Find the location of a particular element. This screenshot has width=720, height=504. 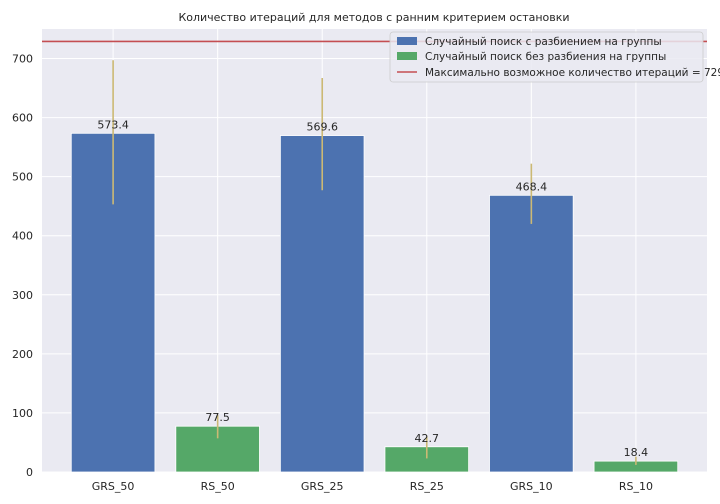

y-tick-label: 500 is located at coordinates (22, 177).